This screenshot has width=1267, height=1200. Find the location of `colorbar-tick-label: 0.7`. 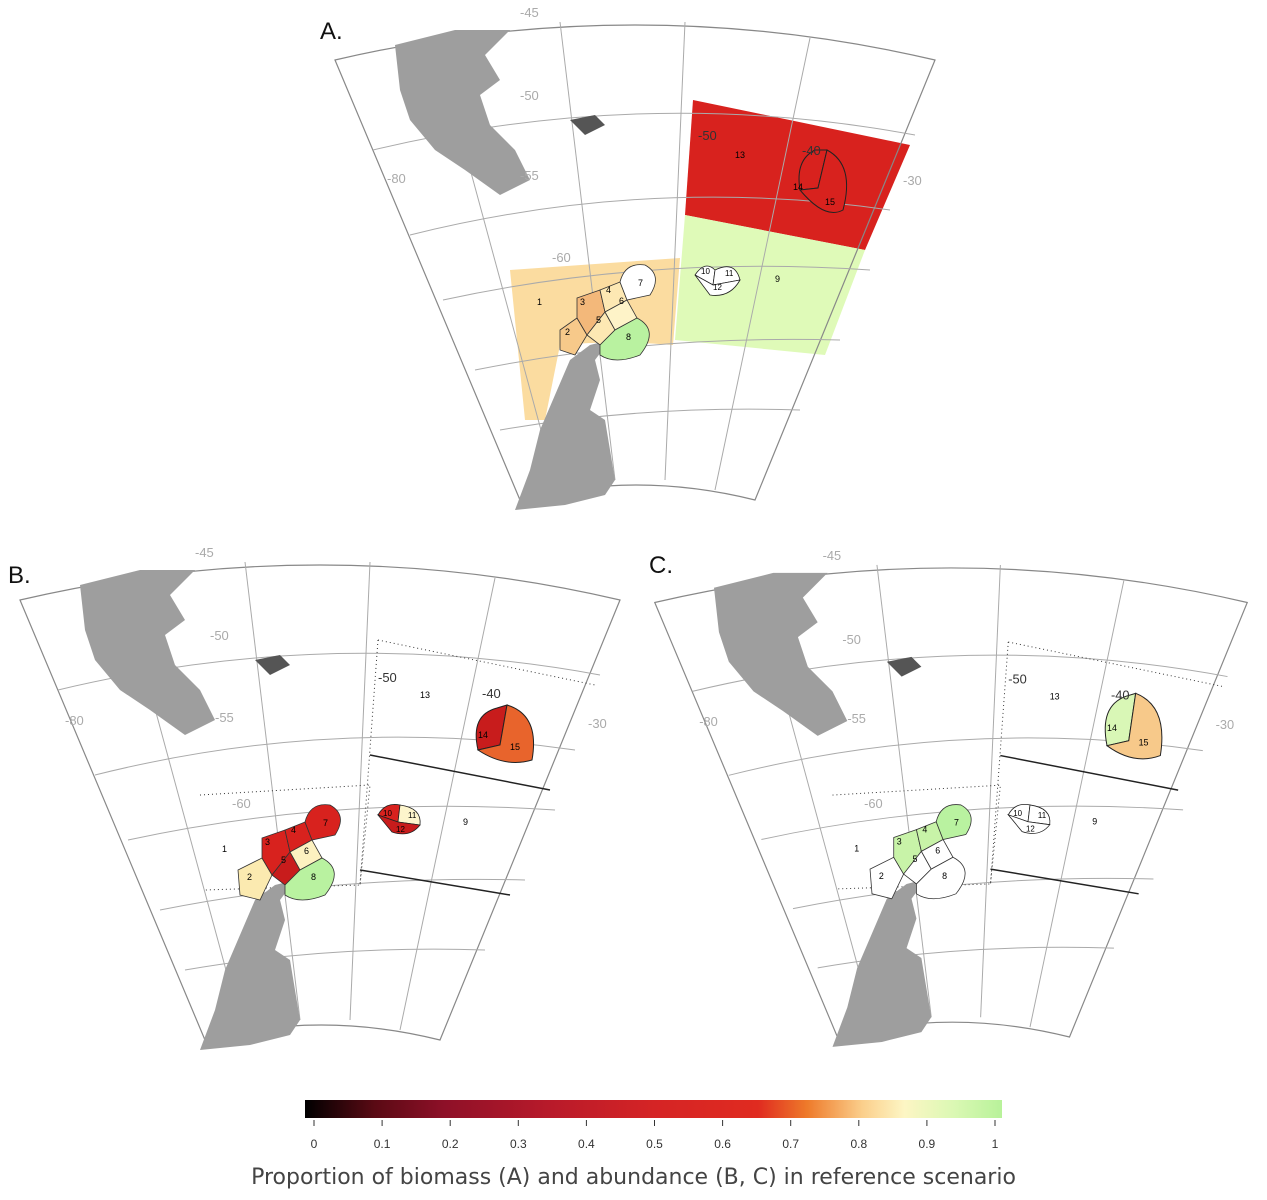

colorbar-tick-label: 0.7 is located at coordinates (790, 1144).